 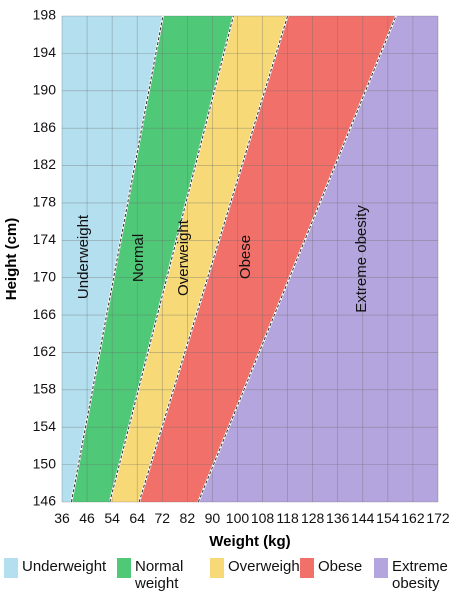 I want to click on legend-label: Underweight, so click(x=64, y=566).